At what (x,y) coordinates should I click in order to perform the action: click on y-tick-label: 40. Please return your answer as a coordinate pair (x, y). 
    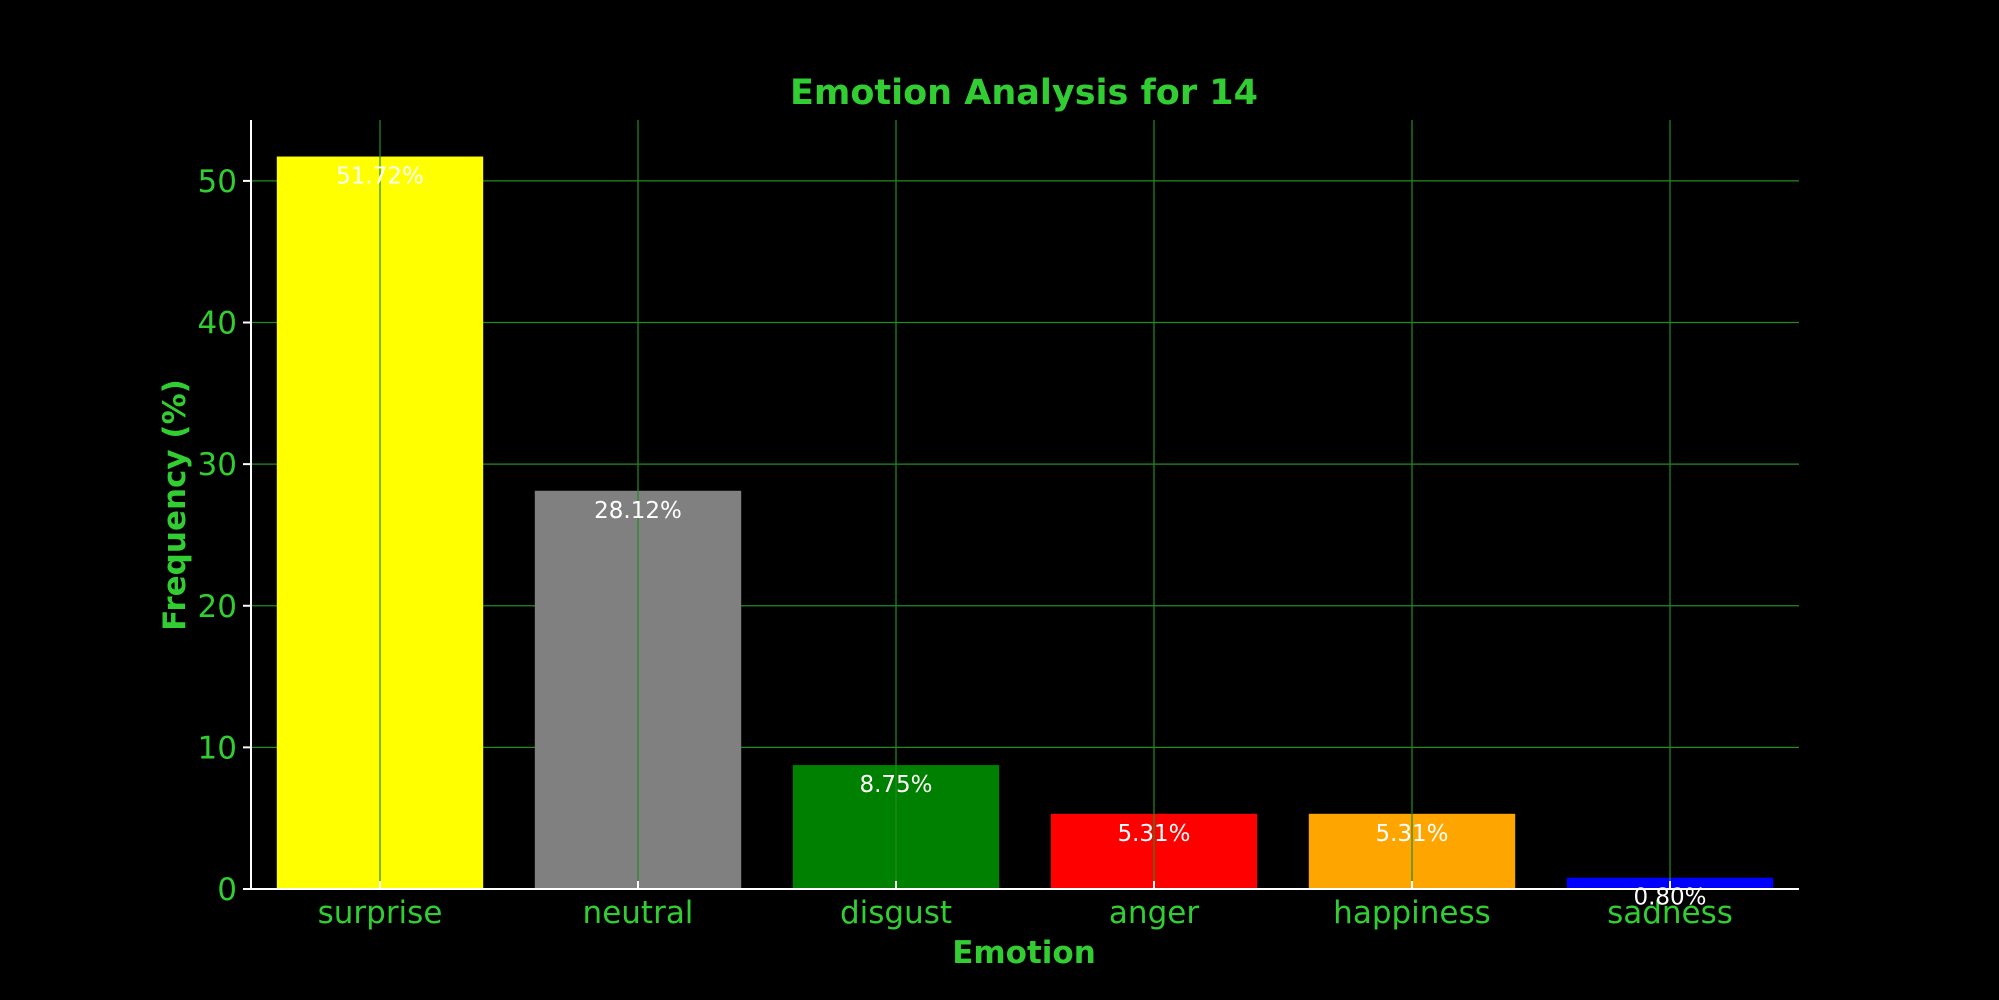
    Looking at the image, I should click on (217, 324).